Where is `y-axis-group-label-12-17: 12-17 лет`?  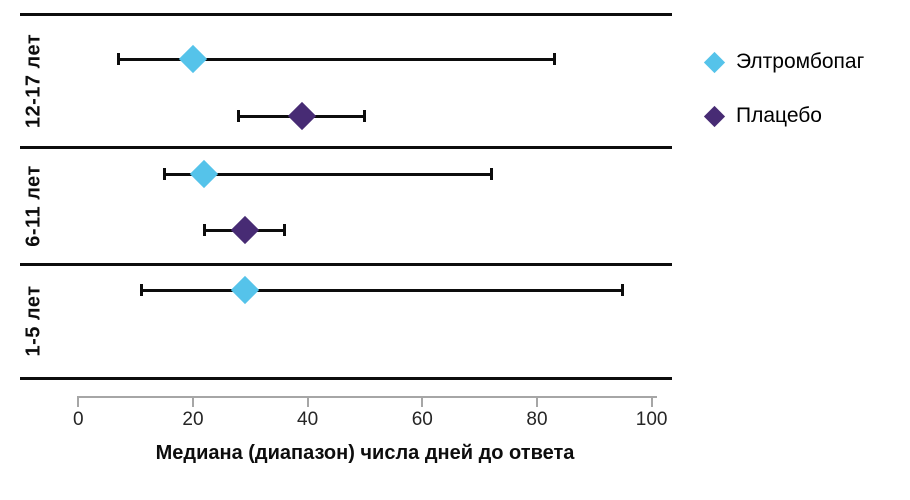 y-axis-group-label-12-17: 12-17 лет is located at coordinates (33, 81).